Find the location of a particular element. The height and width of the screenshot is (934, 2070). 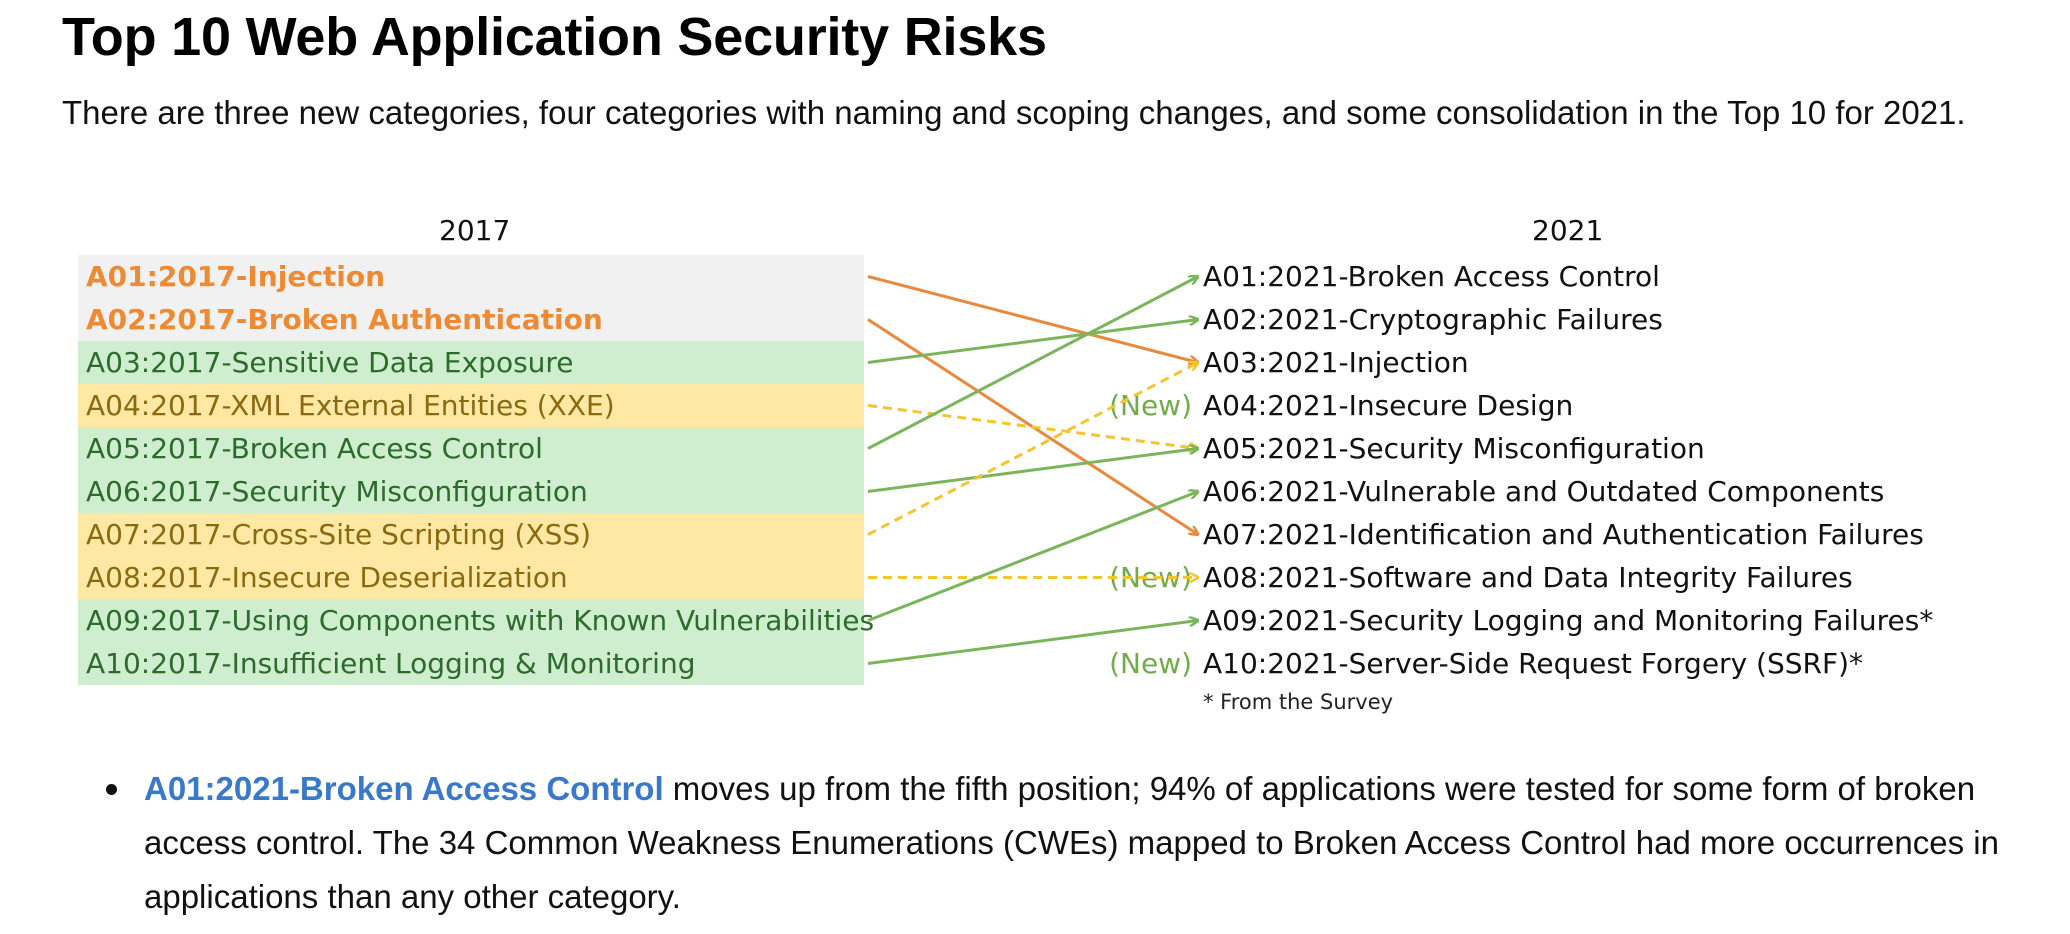

new-tag-8: (New) is located at coordinates (1150, 577).